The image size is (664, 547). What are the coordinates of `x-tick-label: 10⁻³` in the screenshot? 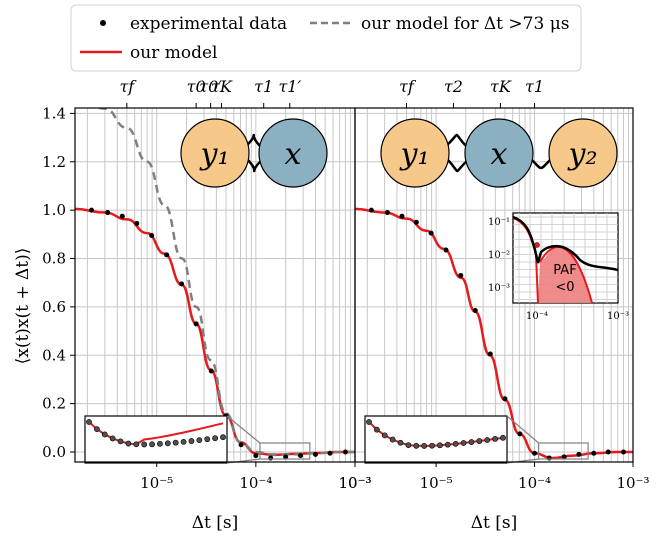 It's located at (354, 483).